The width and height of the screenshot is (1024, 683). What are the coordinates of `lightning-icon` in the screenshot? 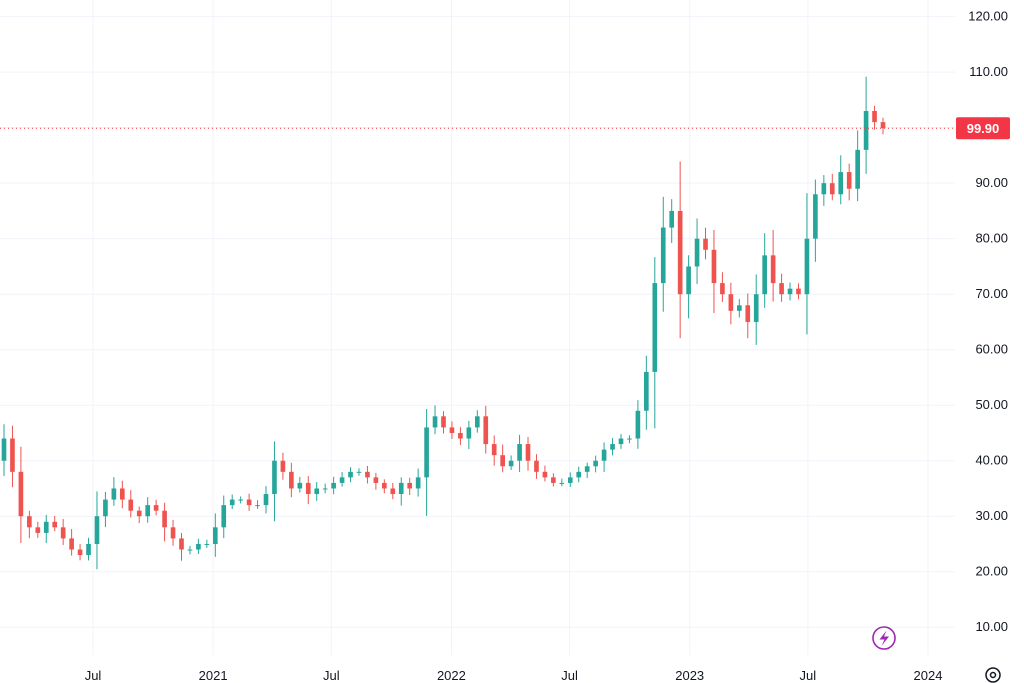 It's located at (884, 638).